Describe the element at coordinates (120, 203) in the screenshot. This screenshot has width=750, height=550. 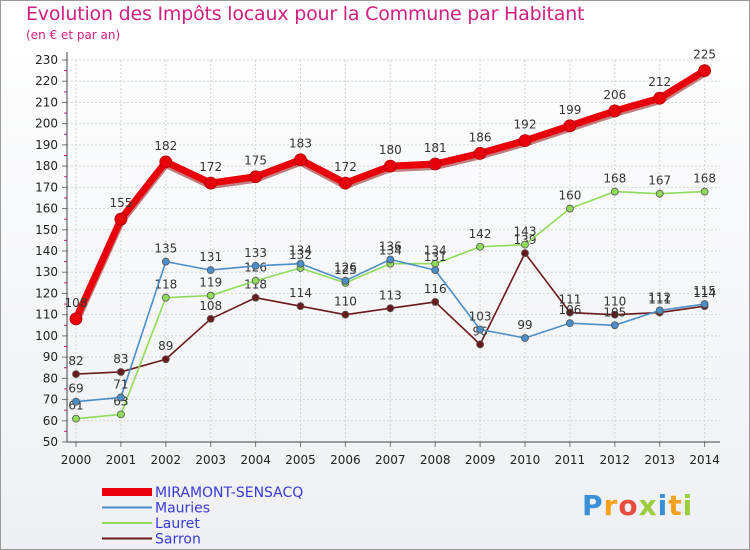
I see `data-label: 155` at that location.